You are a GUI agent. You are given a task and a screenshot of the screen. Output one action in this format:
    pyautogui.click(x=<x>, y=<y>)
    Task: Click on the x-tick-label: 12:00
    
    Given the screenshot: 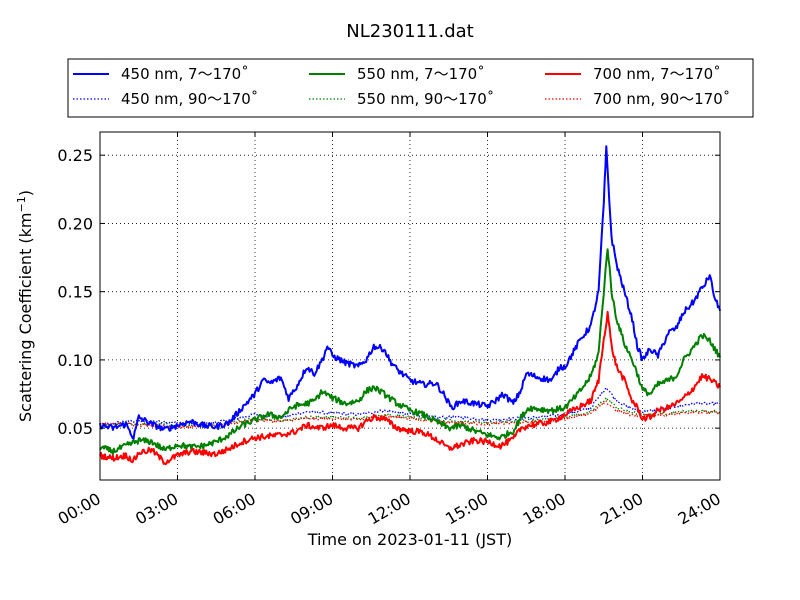 What is the action you would take?
    pyautogui.click(x=389, y=509)
    